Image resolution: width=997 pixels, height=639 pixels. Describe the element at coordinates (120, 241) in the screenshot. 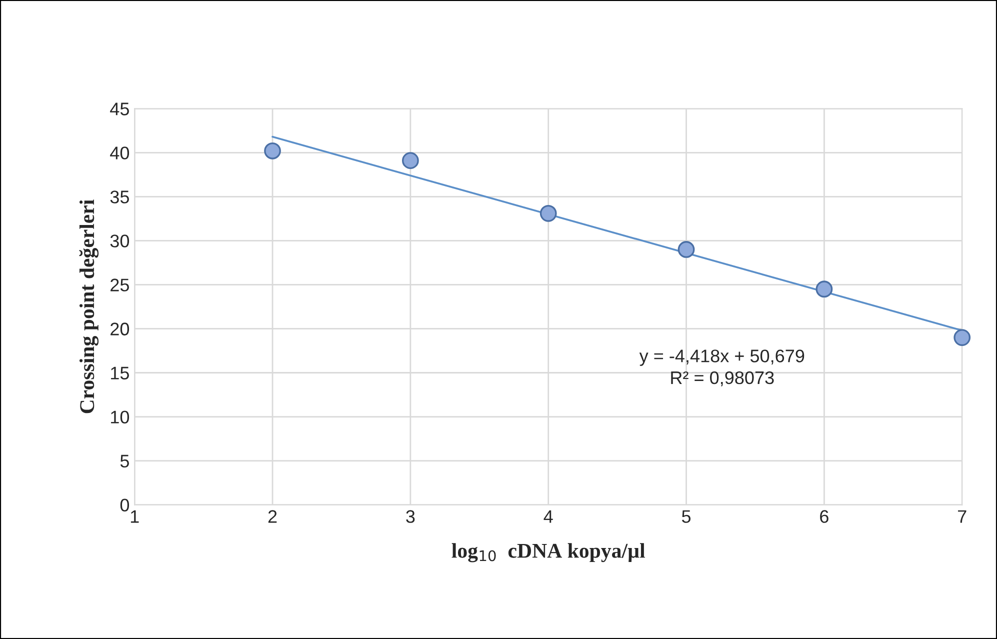

I see `y-tick-label: 30` at that location.